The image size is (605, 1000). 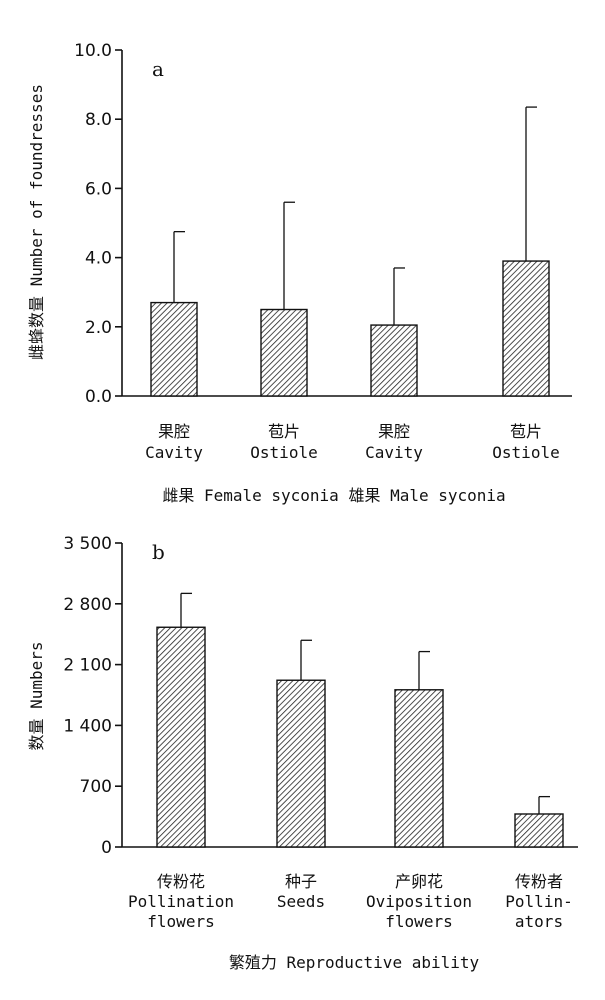 What do you see at coordinates (96, 787) in the screenshot?
I see `panel-b-y-tick-label: 700` at bounding box center [96, 787].